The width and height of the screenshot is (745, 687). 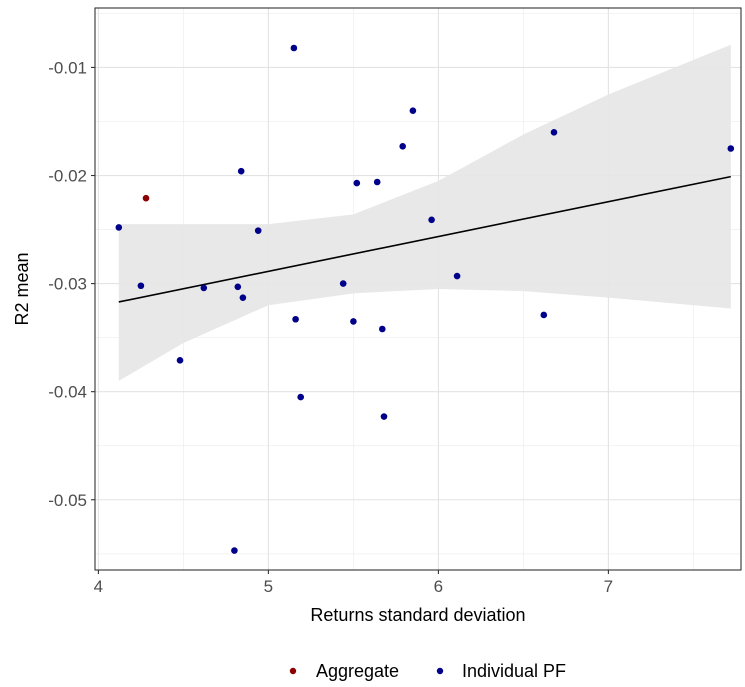 I want to click on legend: Aggregate Individual PF, so click(x=427, y=671).